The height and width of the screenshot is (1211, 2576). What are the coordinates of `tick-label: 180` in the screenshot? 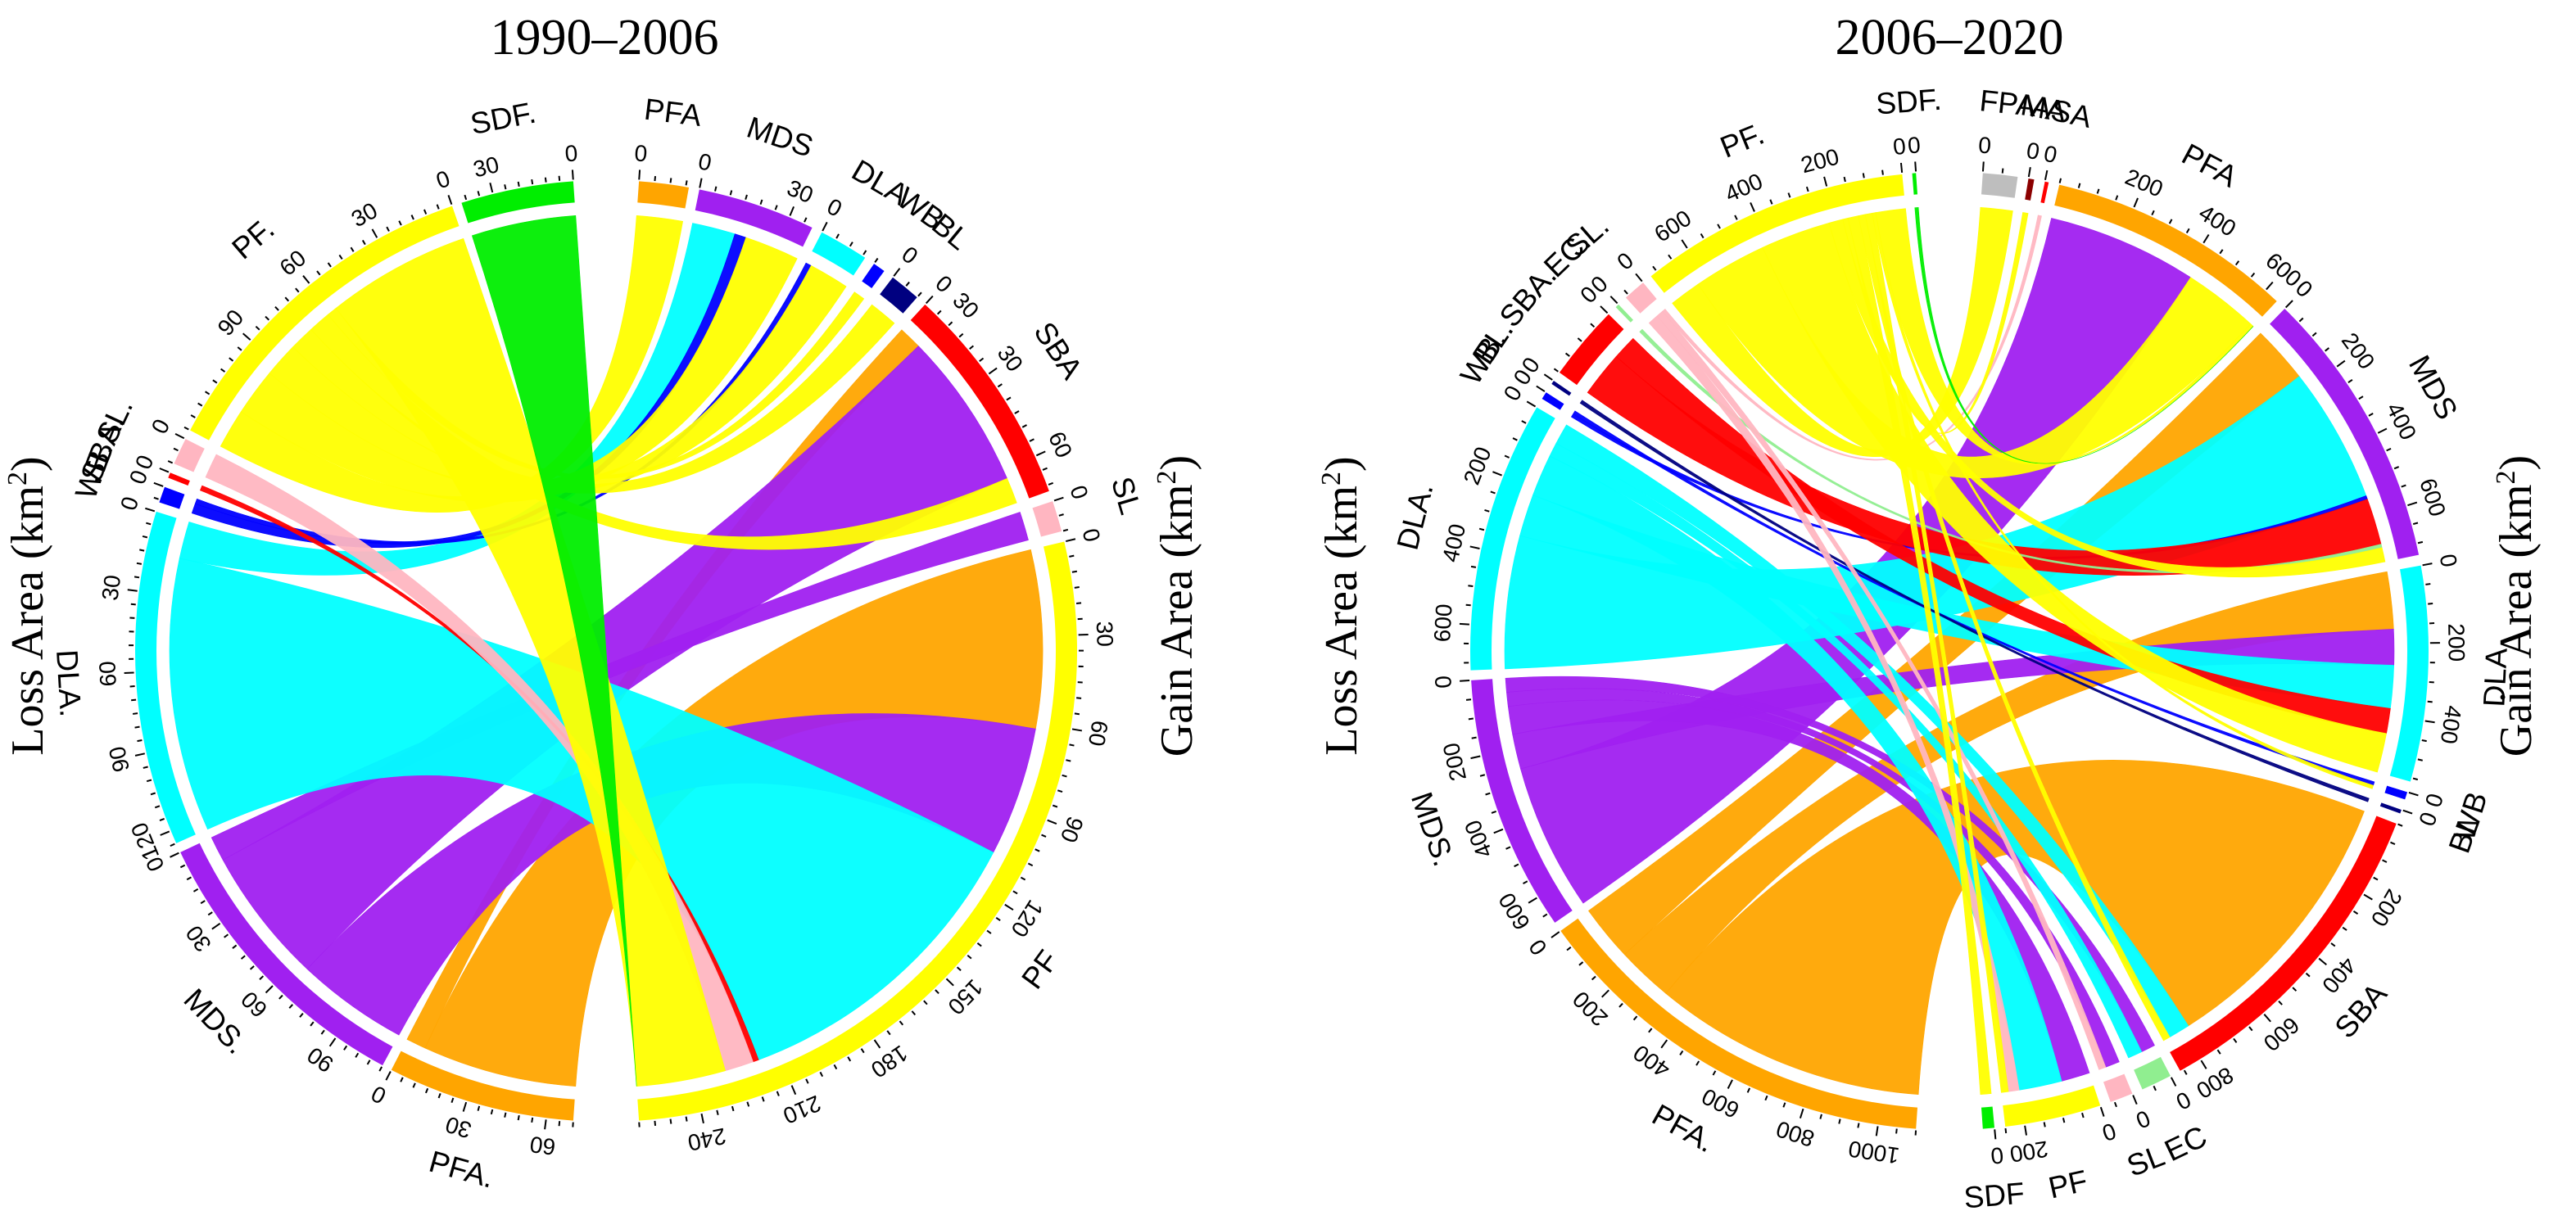 It's located at (889, 1061).